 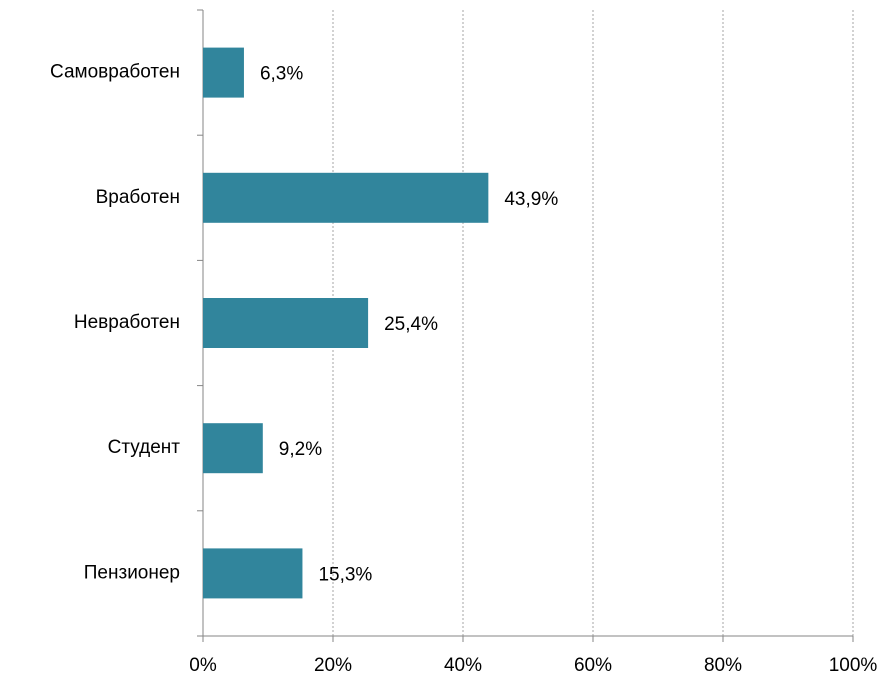 What do you see at coordinates (132, 572) in the screenshot?
I see `y-tick-label: Пензионер` at bounding box center [132, 572].